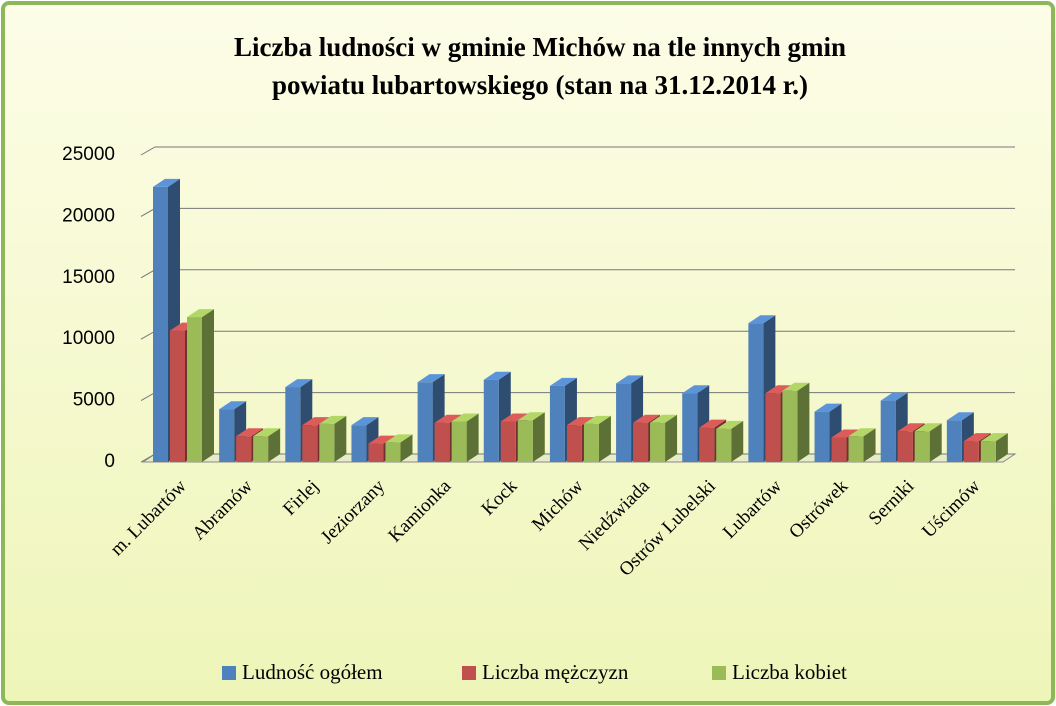 The height and width of the screenshot is (706, 1056). Describe the element at coordinates (94, 400) in the screenshot. I see `y-tick-label: 5000` at that location.